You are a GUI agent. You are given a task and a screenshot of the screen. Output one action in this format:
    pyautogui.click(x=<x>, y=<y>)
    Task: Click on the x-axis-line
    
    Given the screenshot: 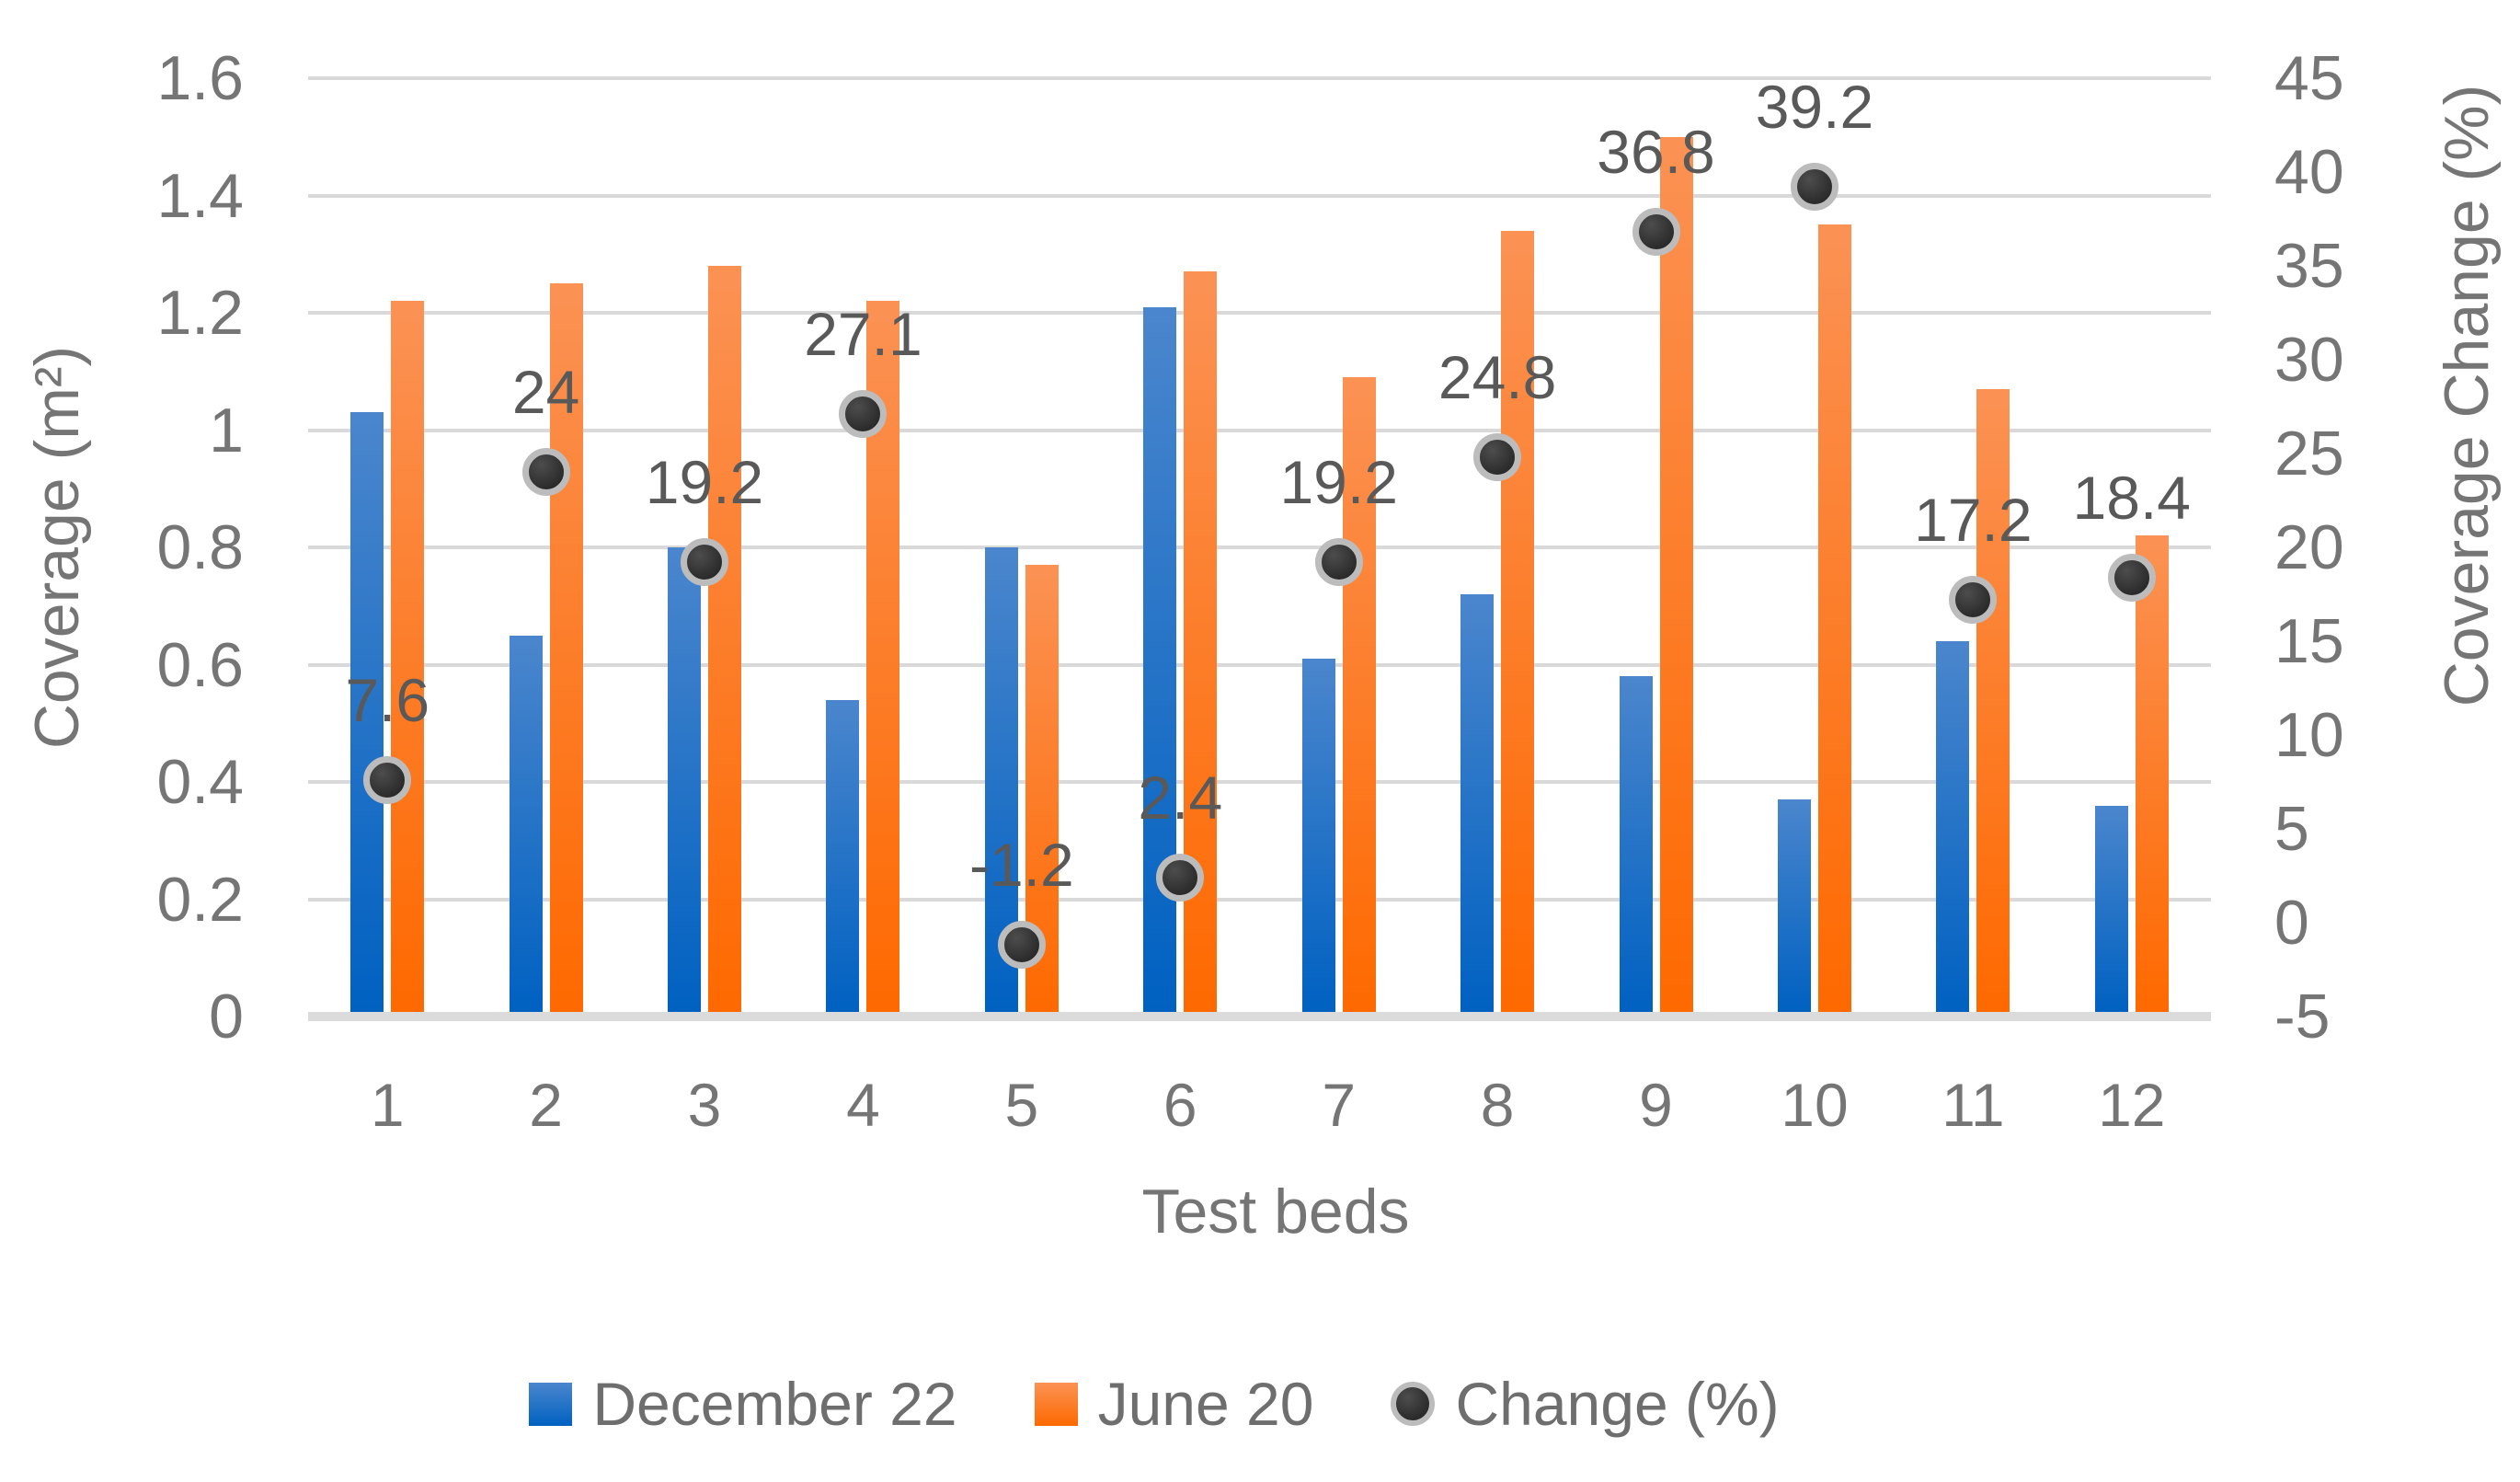 What is the action you would take?
    pyautogui.click(x=1259, y=1017)
    